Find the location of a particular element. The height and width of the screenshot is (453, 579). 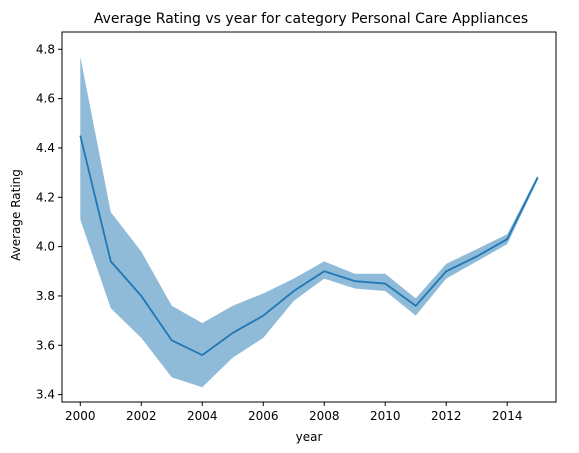

y-tick-label: 4.6 is located at coordinates (45, 99).